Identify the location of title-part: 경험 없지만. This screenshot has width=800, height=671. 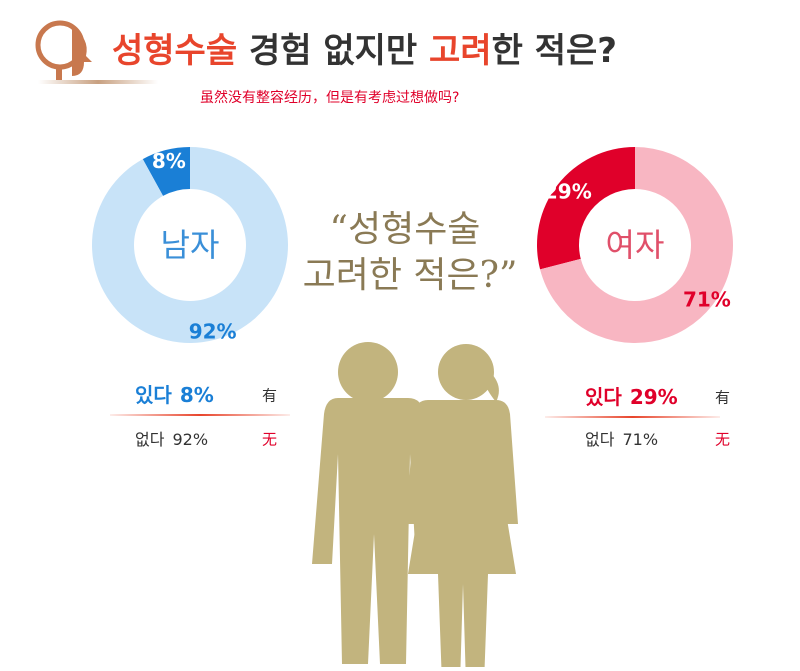
(333, 51).